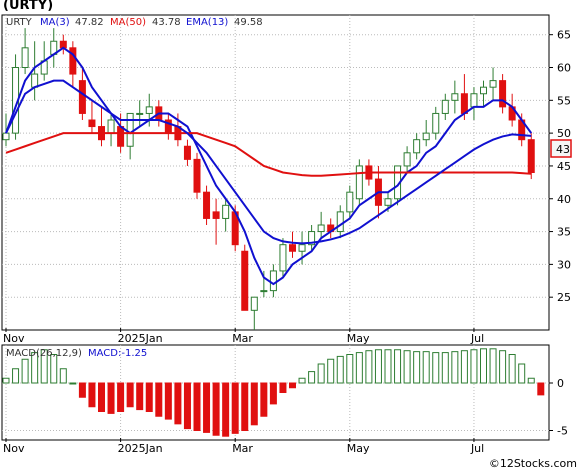 The width and height of the screenshot is (580, 471). I want to click on macd-tick-label: -5, so click(562, 431).